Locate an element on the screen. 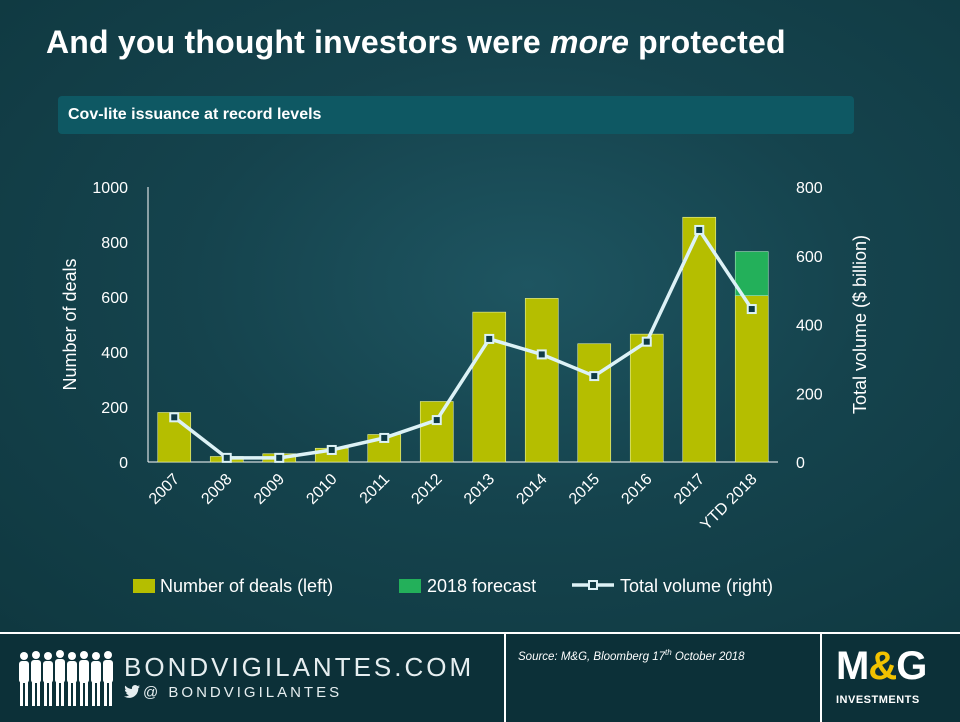 Image resolution: width=960 pixels, height=722 pixels. y2-tick-label: 0 is located at coordinates (800, 463).